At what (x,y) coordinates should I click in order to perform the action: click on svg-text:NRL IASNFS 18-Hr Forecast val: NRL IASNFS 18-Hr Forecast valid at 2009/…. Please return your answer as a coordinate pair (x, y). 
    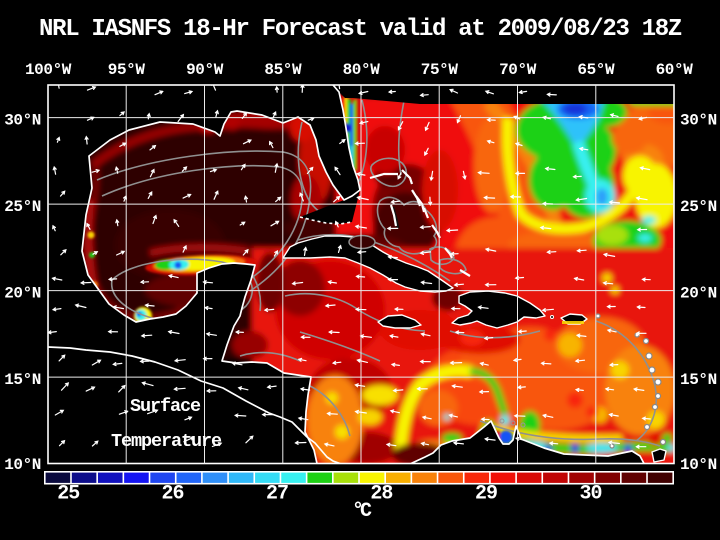
    Looking at the image, I should click on (360, 29).